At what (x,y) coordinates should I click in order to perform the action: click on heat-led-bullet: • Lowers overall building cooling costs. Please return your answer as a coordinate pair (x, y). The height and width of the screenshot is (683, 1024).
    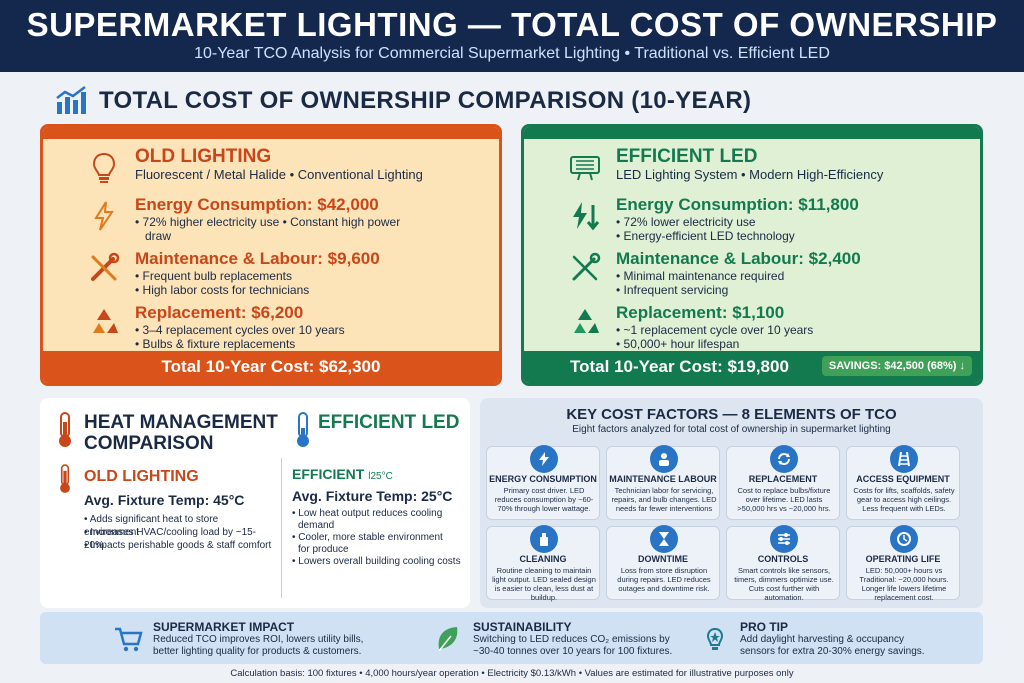
    Looking at the image, I should click on (376, 561).